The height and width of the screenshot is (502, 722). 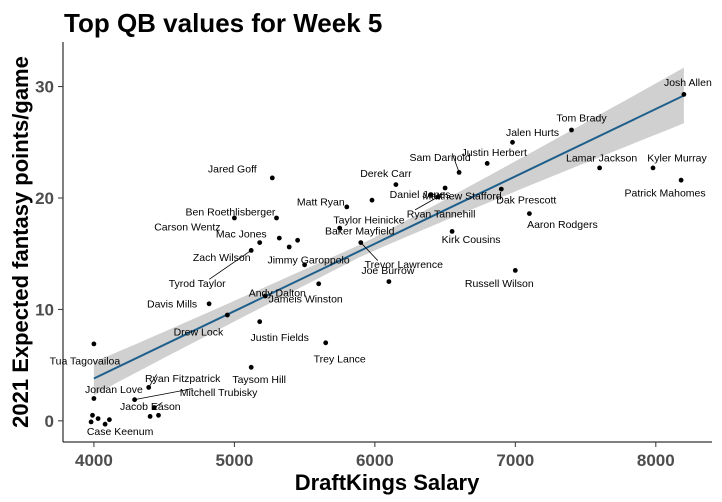 What do you see at coordinates (172, 304) in the screenshot?
I see `point-label: Davis Mills` at bounding box center [172, 304].